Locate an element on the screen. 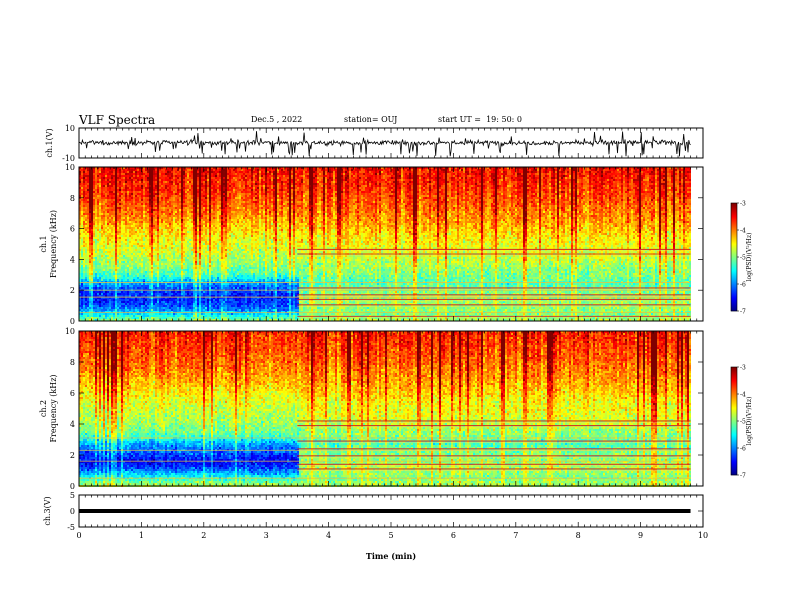 The height and width of the screenshot is (612, 792). spectrogram-ch1-ylabel: Frequency (kHz) is located at coordinates (53, 244).